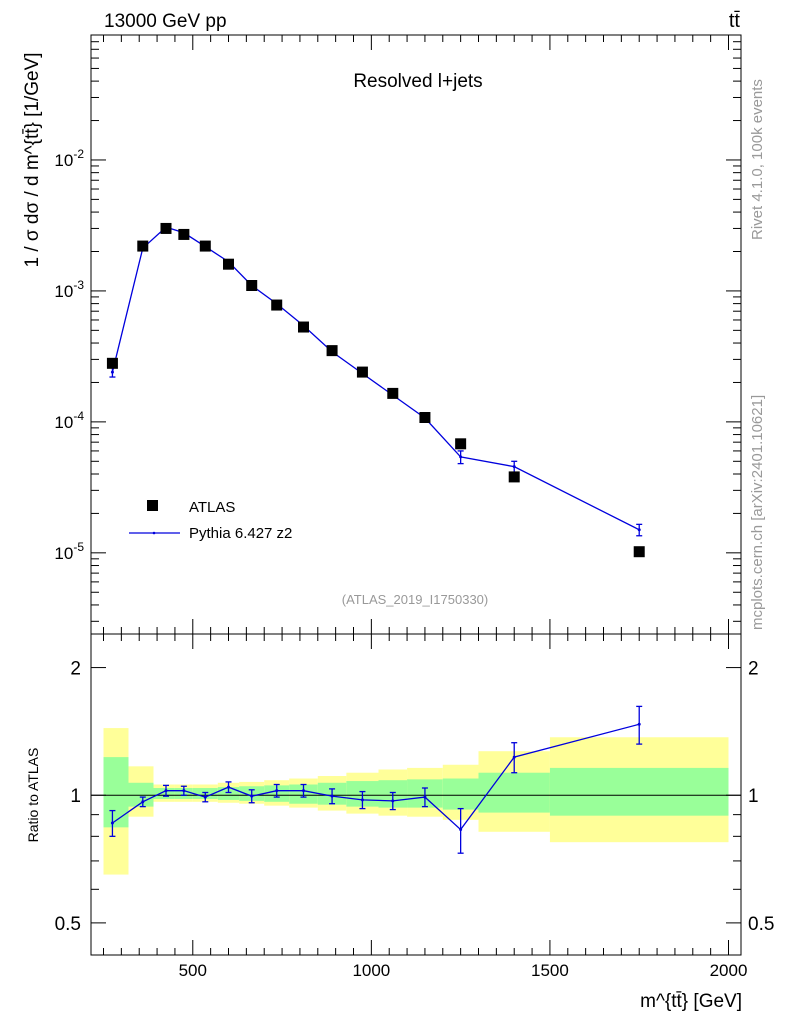  What do you see at coordinates (463, 970) in the screenshot?
I see `x-tick-labels: 500 1000 1500 2000` at bounding box center [463, 970].